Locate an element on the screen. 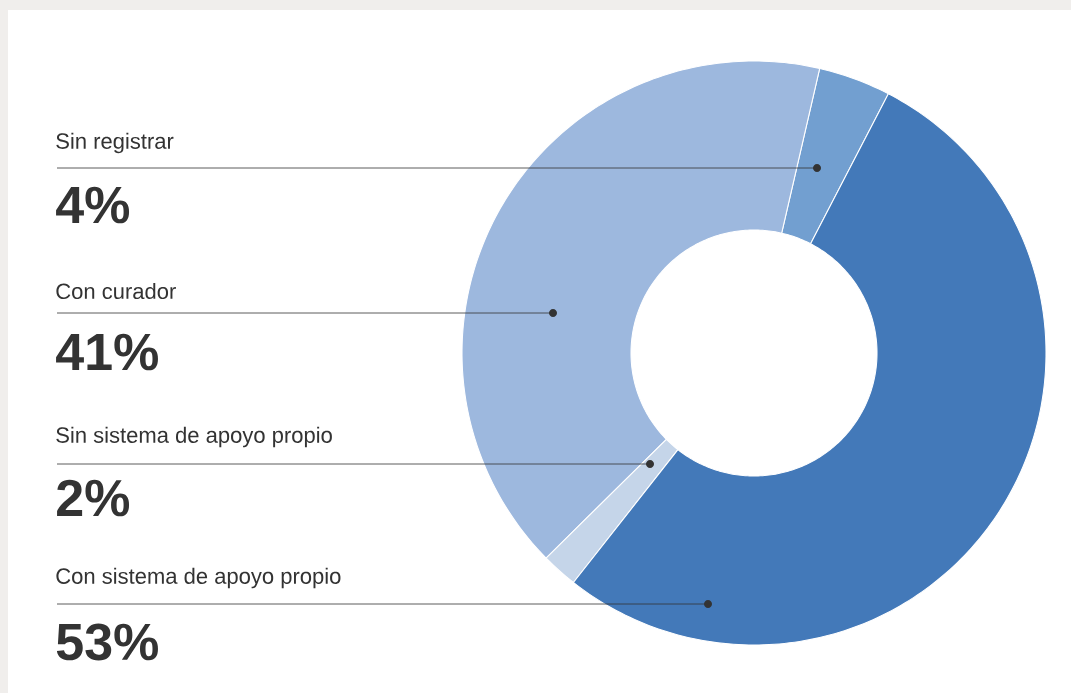 The width and height of the screenshot is (1071, 693). data-label: 41% is located at coordinates (107, 352).